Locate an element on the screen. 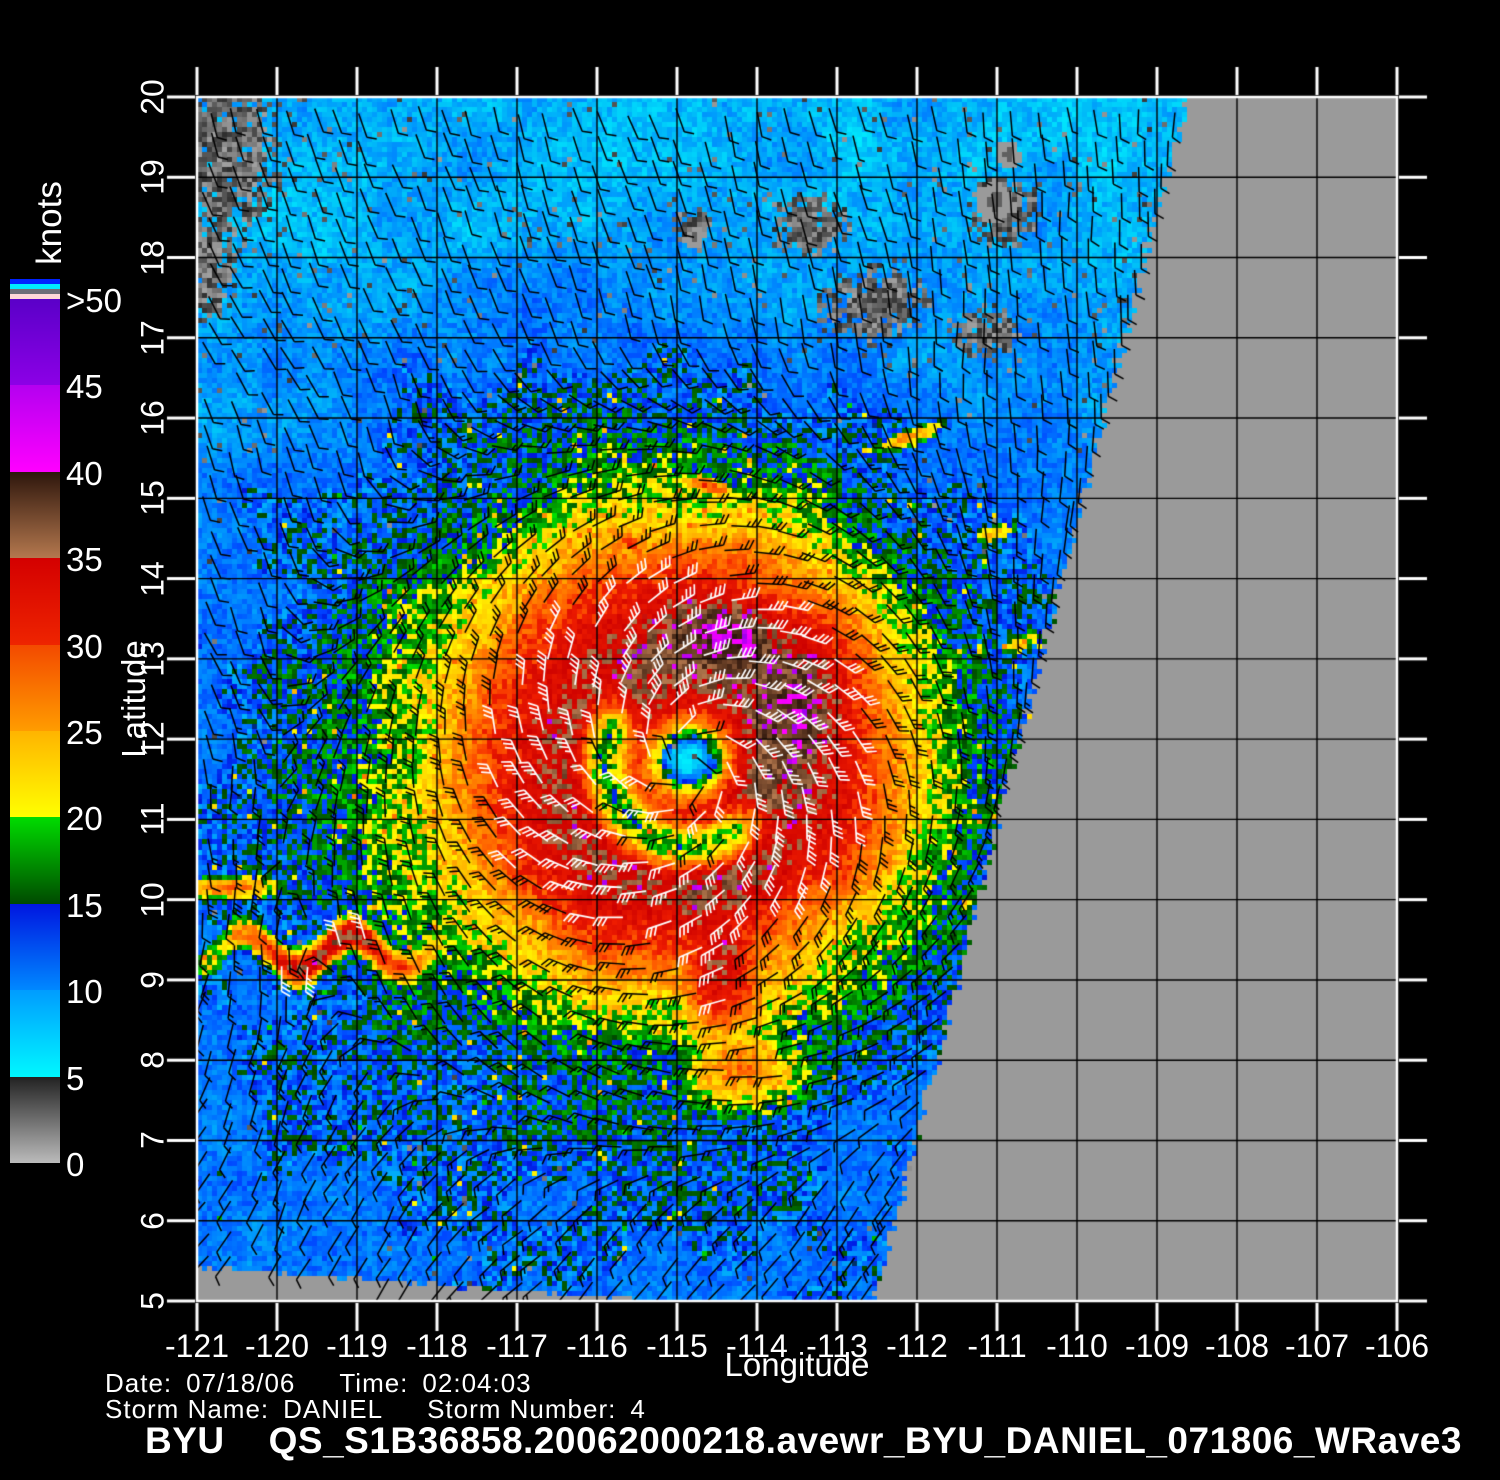 This screenshot has width=1500, height=1480. x-tick-label: -111 is located at coordinates (997, 1346).